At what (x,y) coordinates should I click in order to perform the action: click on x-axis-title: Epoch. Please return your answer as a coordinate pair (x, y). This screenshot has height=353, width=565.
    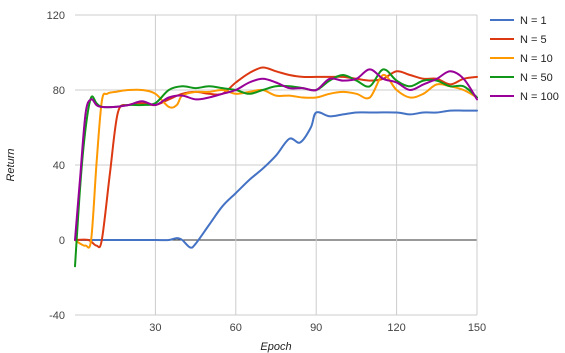
    Looking at the image, I should click on (275, 347).